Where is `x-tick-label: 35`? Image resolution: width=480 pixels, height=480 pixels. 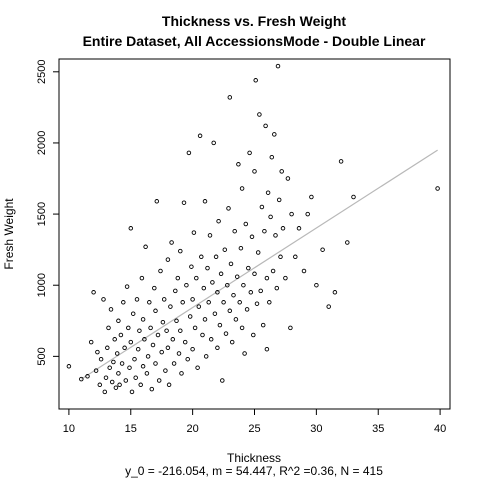 x-tick-label: 35 is located at coordinates (378, 429).